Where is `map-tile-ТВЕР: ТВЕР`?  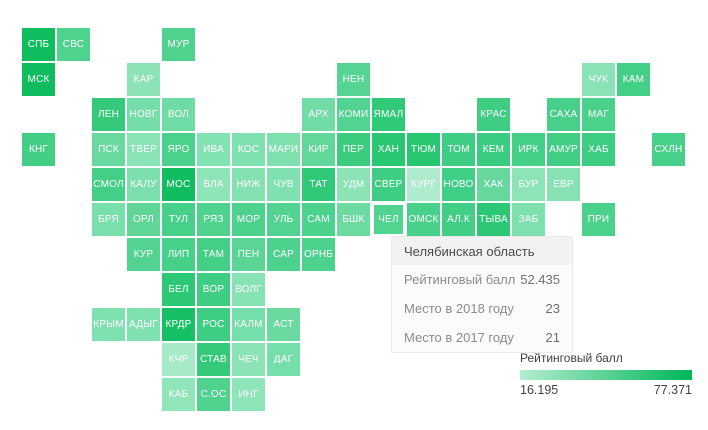
map-tile-ТВЕР: ТВЕР is located at coordinates (143, 149).